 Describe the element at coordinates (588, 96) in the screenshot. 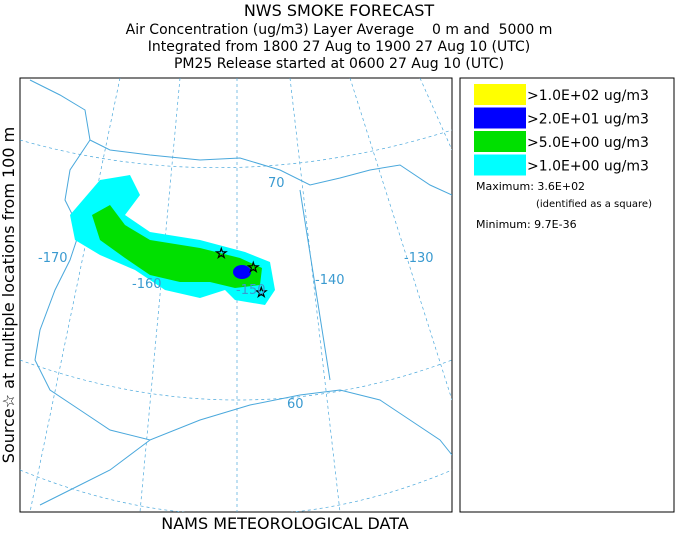

I see `legend-label: >1.0E+02 ug/m3` at that location.